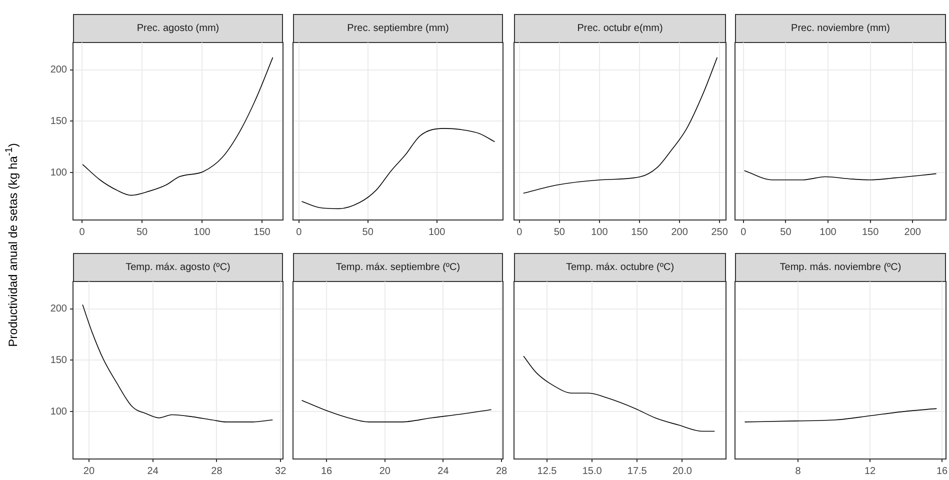 This screenshot has width=949, height=480. What do you see at coordinates (840, 28) in the screenshot?
I see `chart-title: Prec. noviembre (mm)` at bounding box center [840, 28].